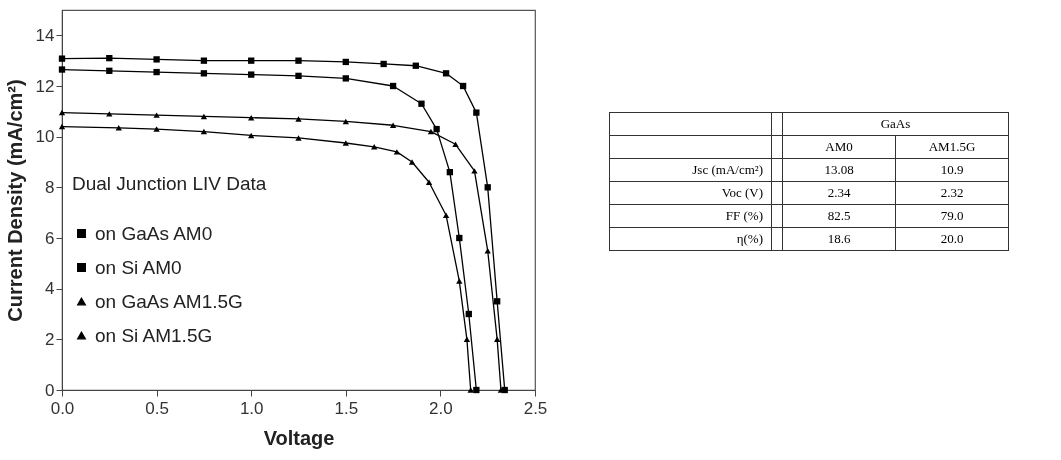 This screenshot has width=1061, height=460. Describe the element at coordinates (299, 437) in the screenshot. I see `x-axis-title: Voltage` at that location.